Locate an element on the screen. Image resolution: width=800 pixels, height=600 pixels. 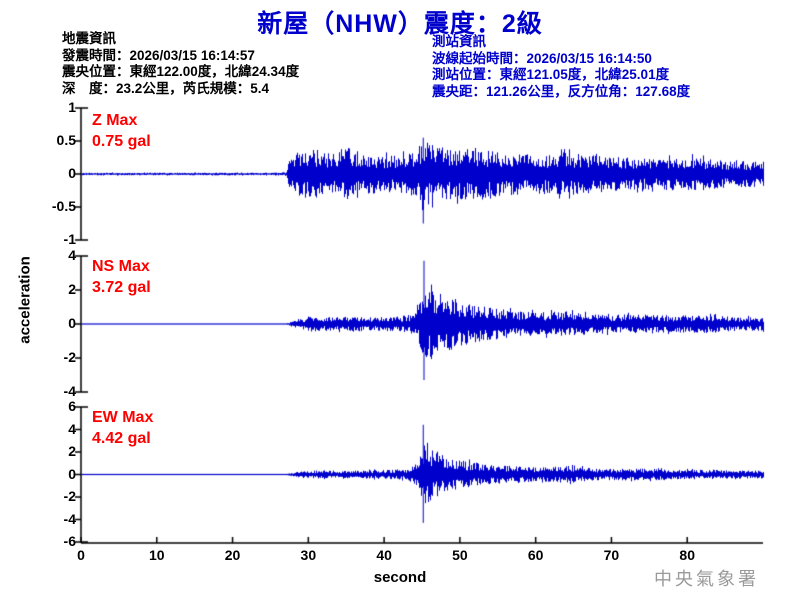
y-tick-label-ns--2: -2 is located at coordinates (69, 357).